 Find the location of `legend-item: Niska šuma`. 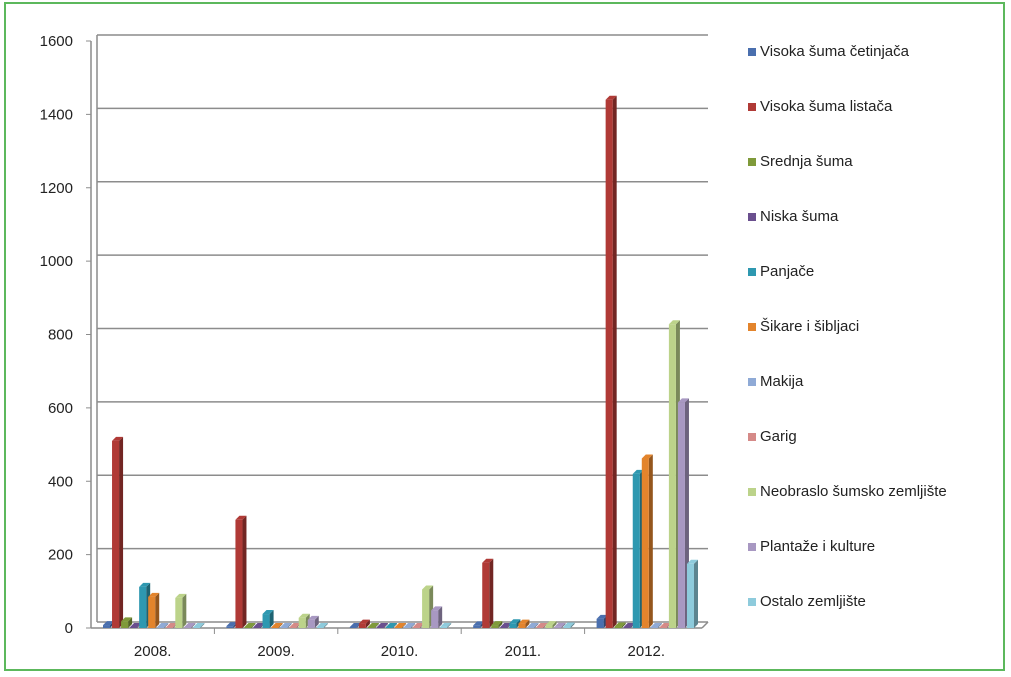

legend-item: Niska šuma is located at coordinates (793, 216).